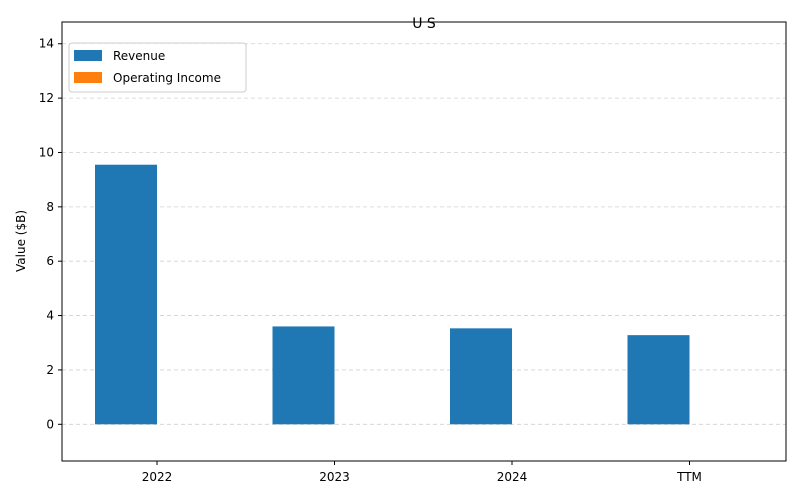 The height and width of the screenshot is (500, 800). What do you see at coordinates (512, 477) in the screenshot?
I see `x-tick-label: 2024` at bounding box center [512, 477].